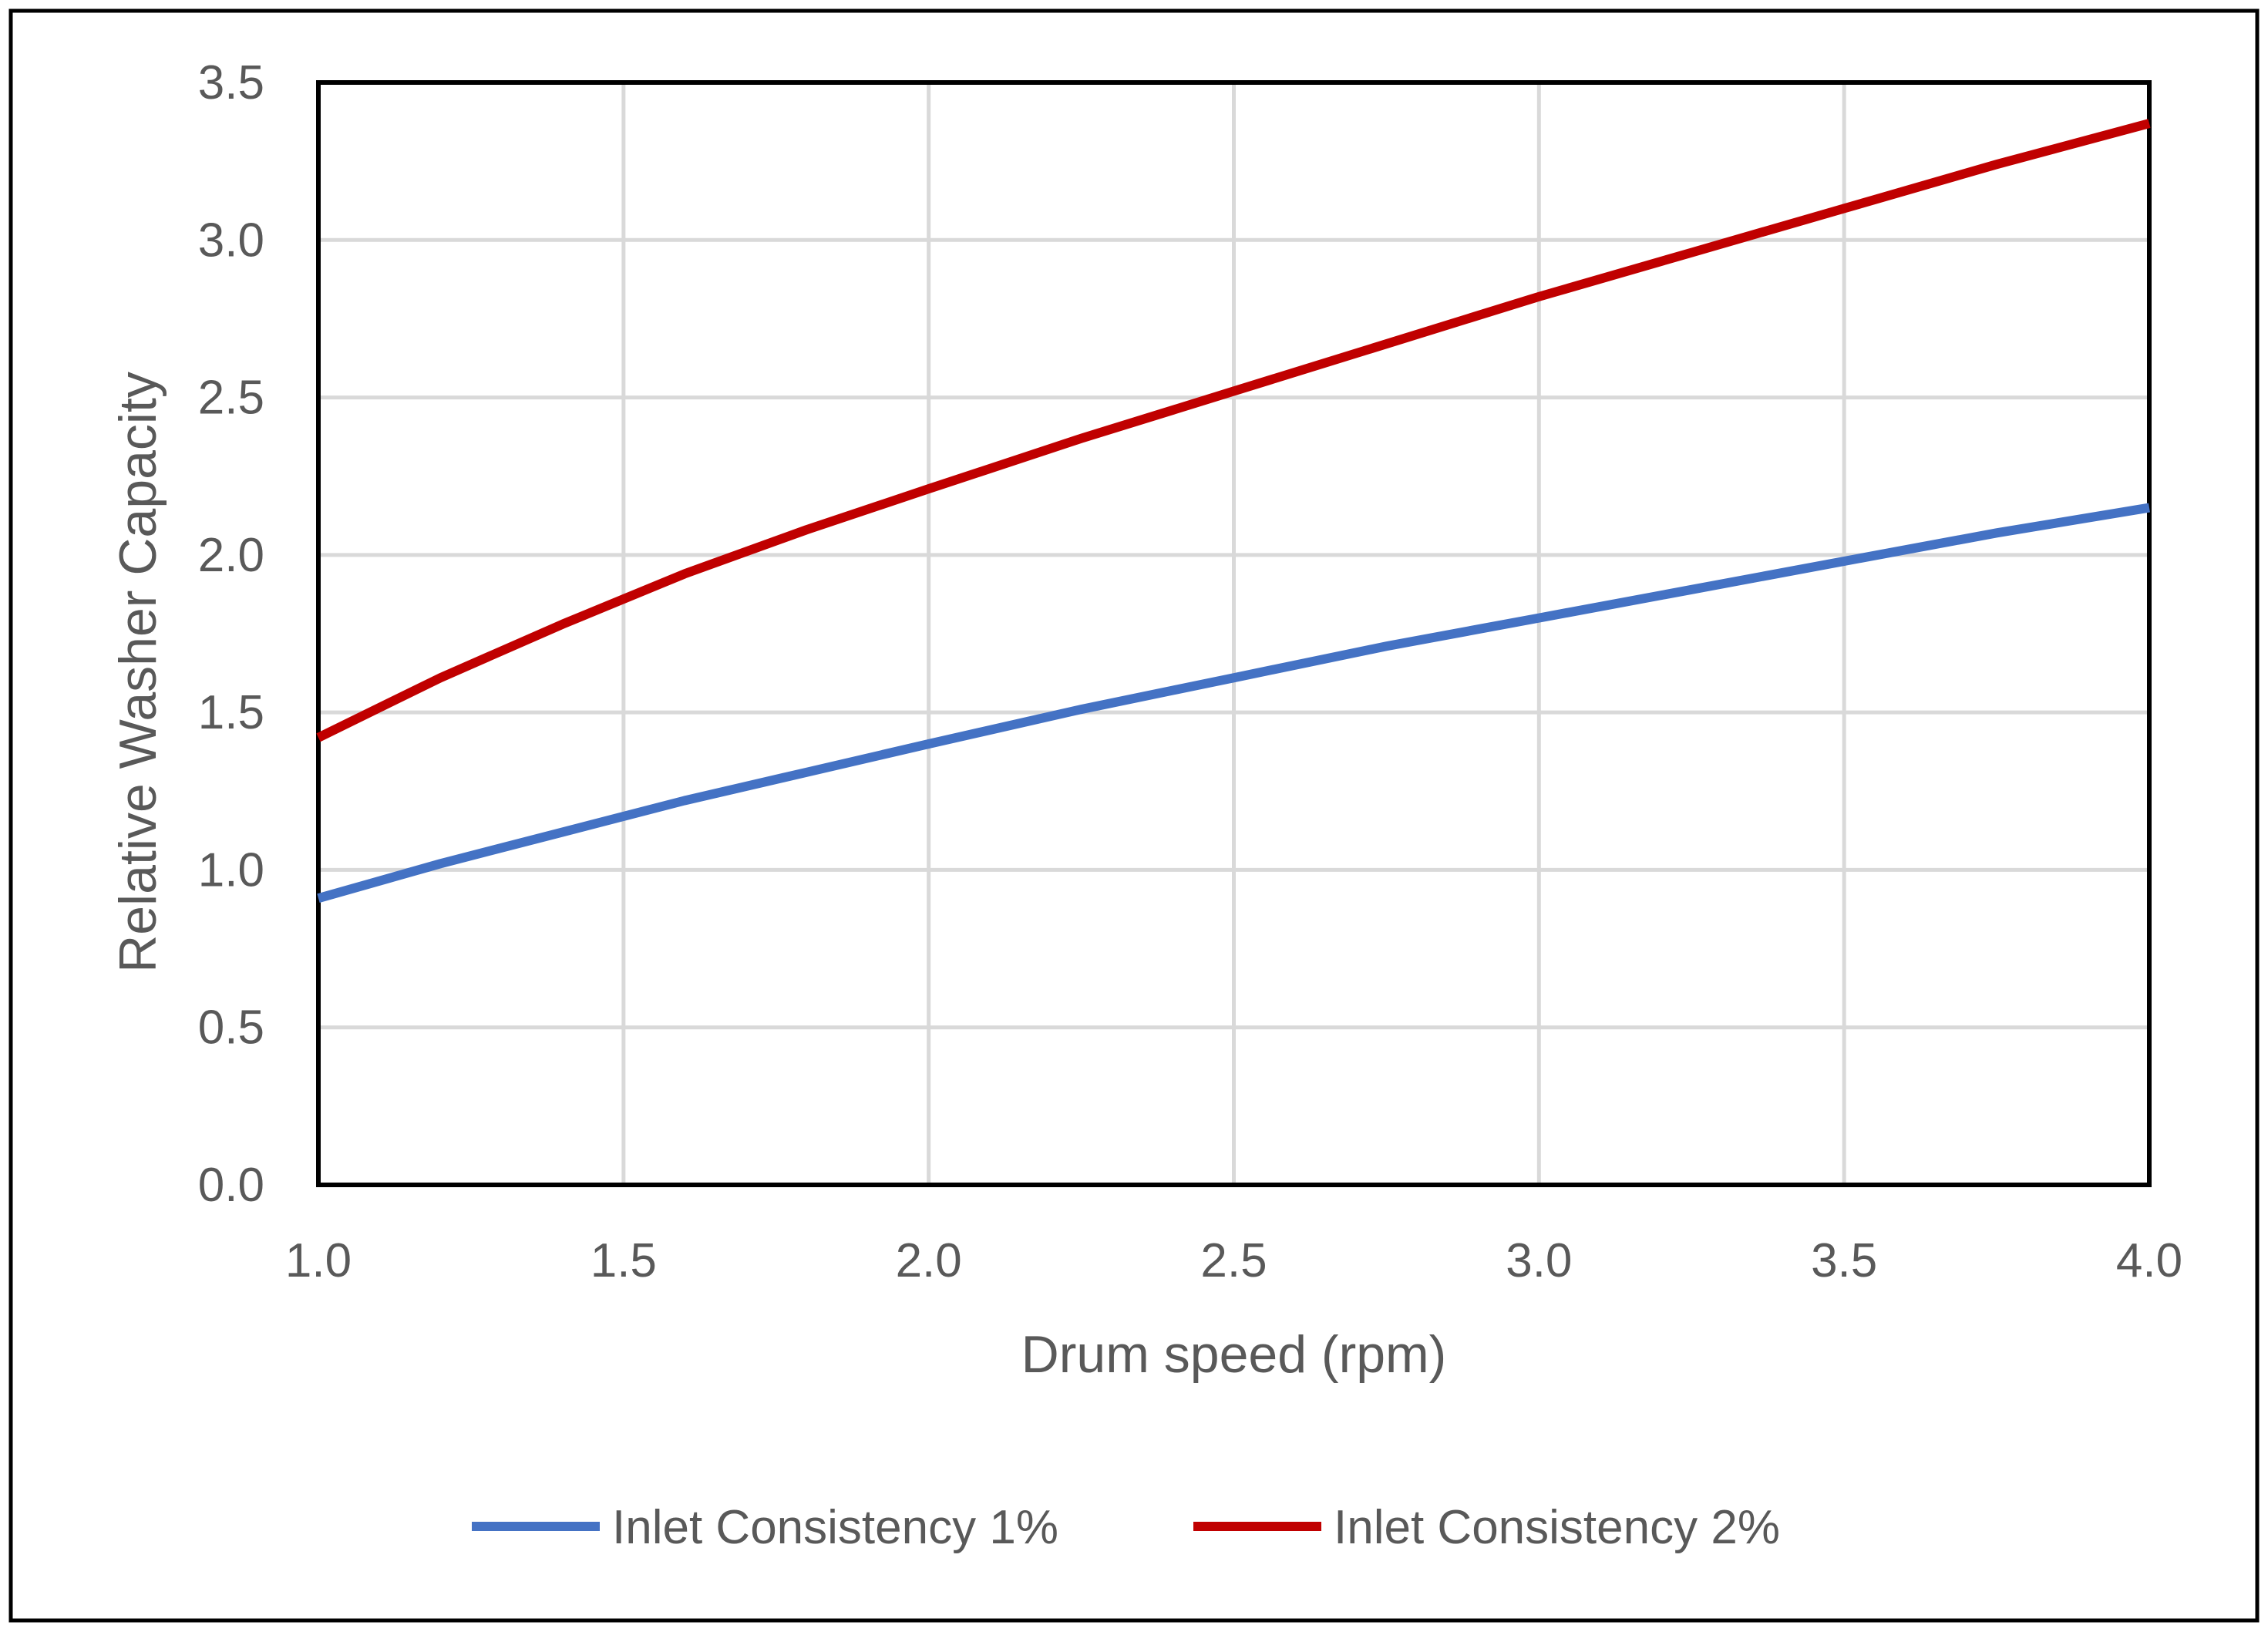 The image size is (2268, 1632). Describe the element at coordinates (138, 672) in the screenshot. I see `y-axis-title: Relative Washer Capacity` at that location.